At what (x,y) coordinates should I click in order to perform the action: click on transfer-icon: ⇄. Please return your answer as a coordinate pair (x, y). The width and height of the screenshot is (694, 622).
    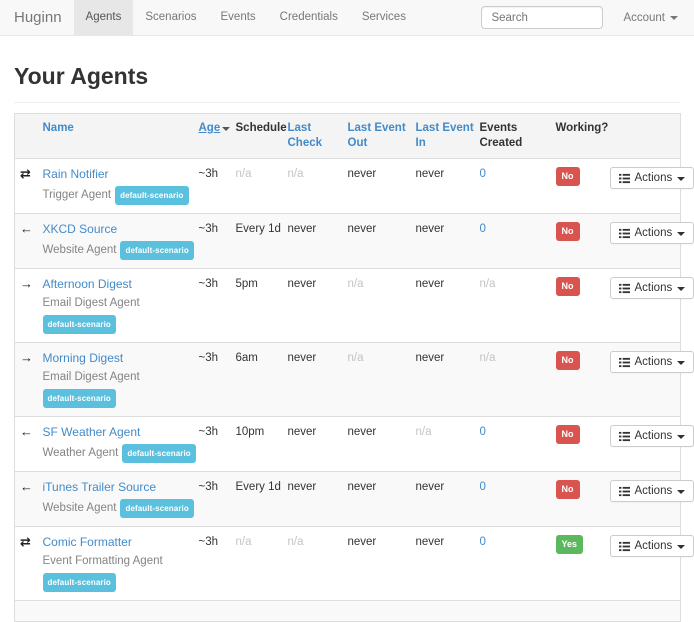
    Looking at the image, I should click on (25, 173).